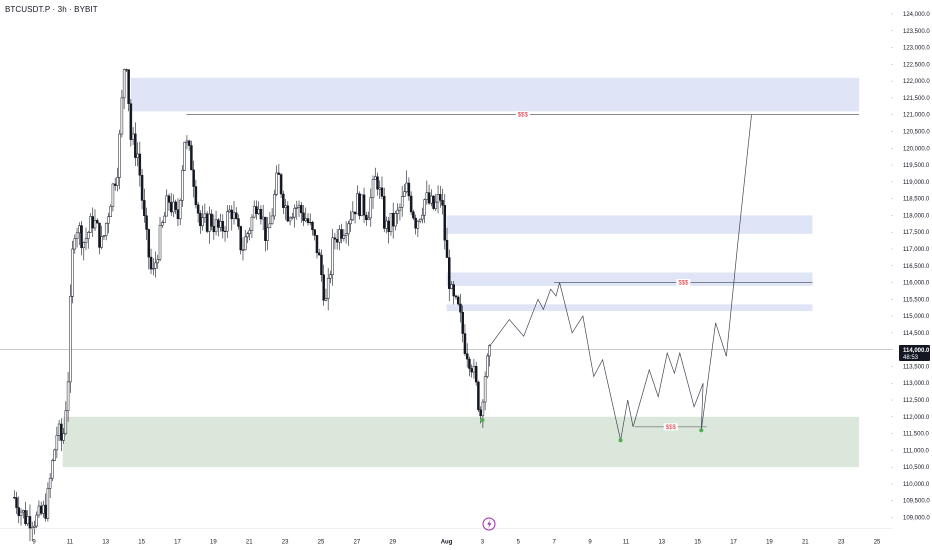 The image size is (932, 550). What do you see at coordinates (697, 543) in the screenshot?
I see `x-tick-label: 15` at bounding box center [697, 543].